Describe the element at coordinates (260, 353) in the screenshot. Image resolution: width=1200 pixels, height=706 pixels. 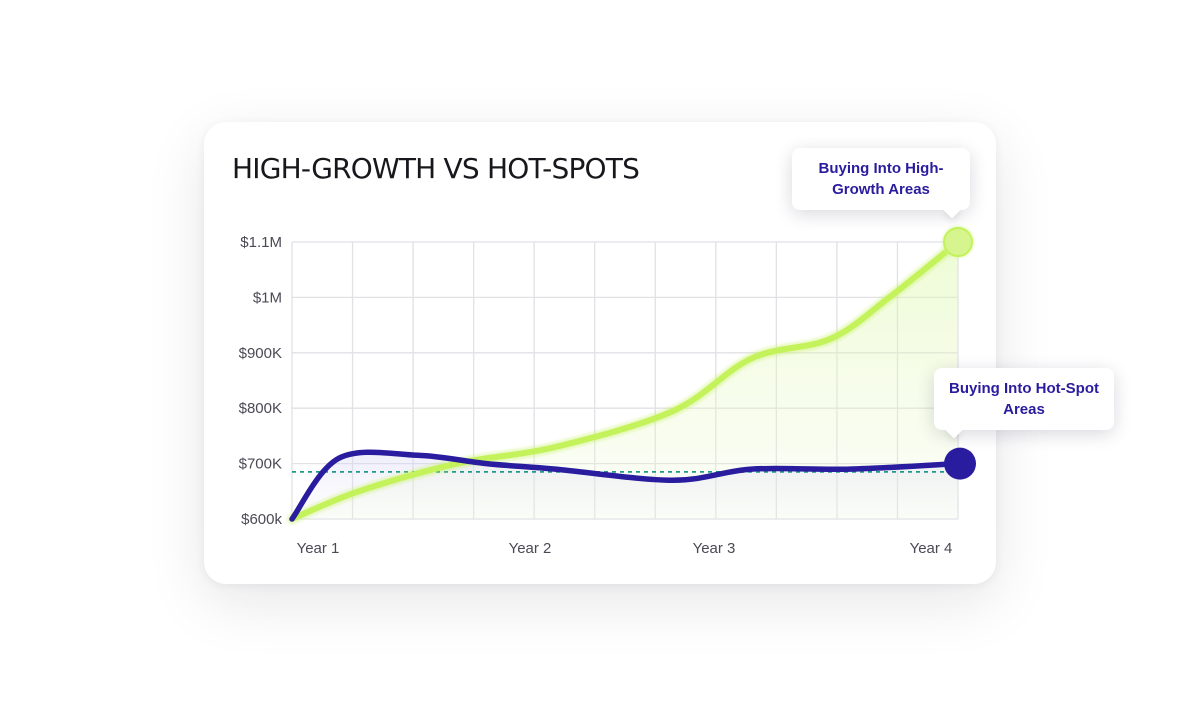
I see `y-tick-label: $900K` at that location.